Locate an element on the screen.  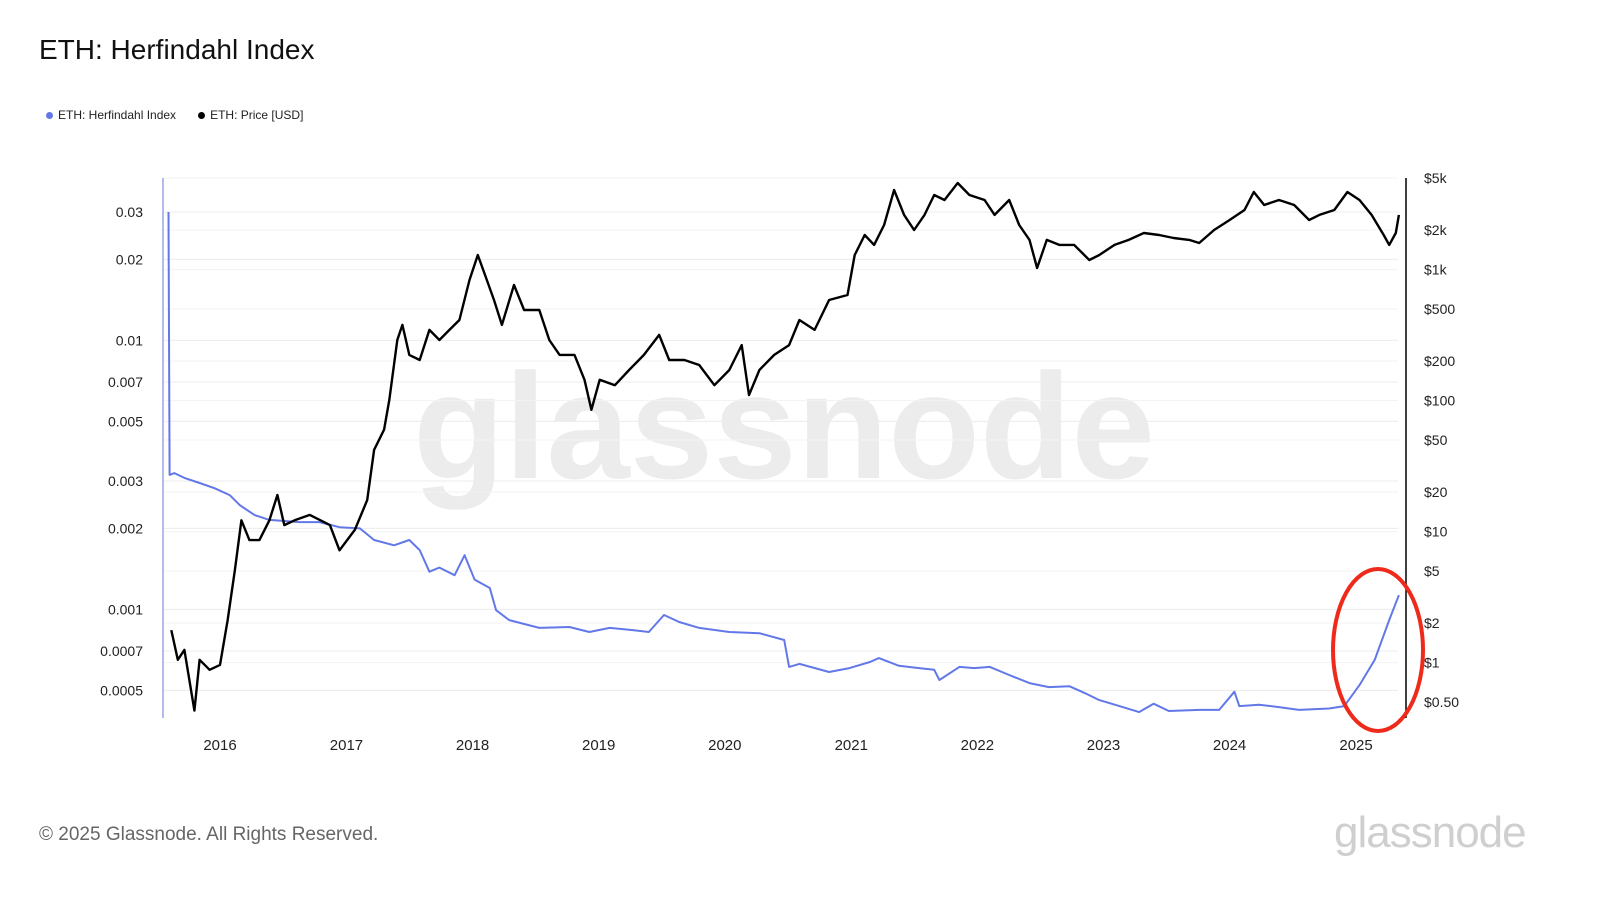
y-left-tick-label: 0.005 is located at coordinates (125, 421).